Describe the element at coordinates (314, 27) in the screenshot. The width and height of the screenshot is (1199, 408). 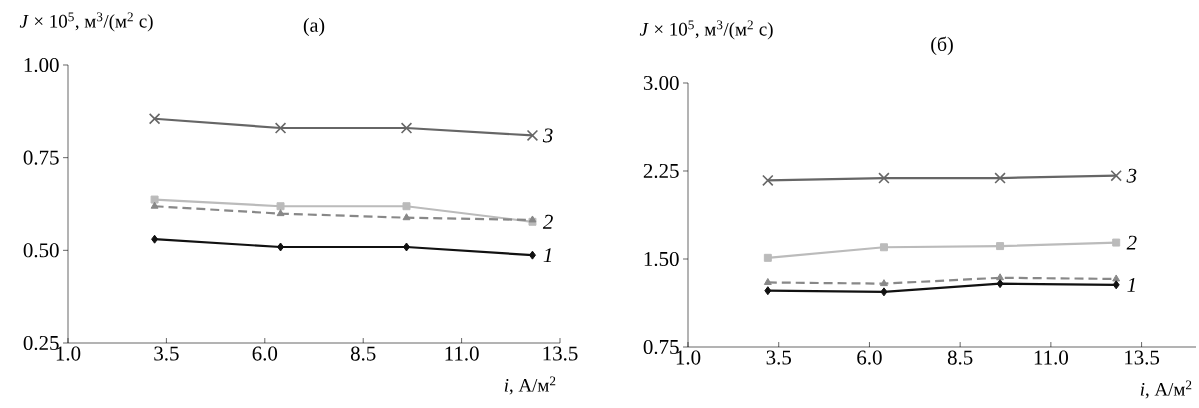
I see `chart-title: (a)` at that location.